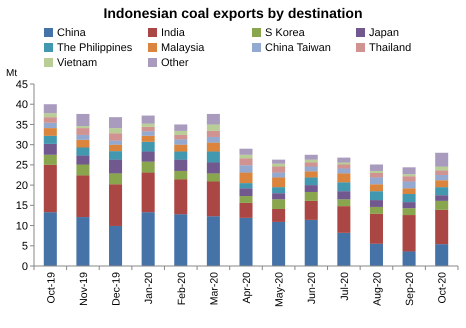 This screenshot has height=328, width=466. Describe the element at coordinates (149, 288) in the screenshot. I see `x-tick-label: Jan-20` at that location.